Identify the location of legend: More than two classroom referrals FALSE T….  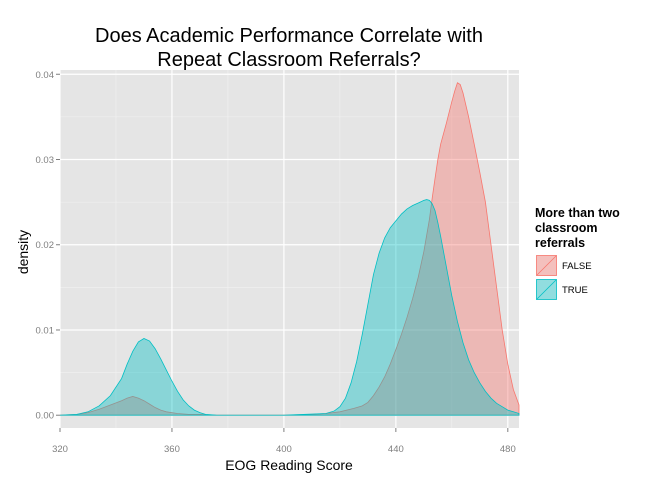
(577, 253).